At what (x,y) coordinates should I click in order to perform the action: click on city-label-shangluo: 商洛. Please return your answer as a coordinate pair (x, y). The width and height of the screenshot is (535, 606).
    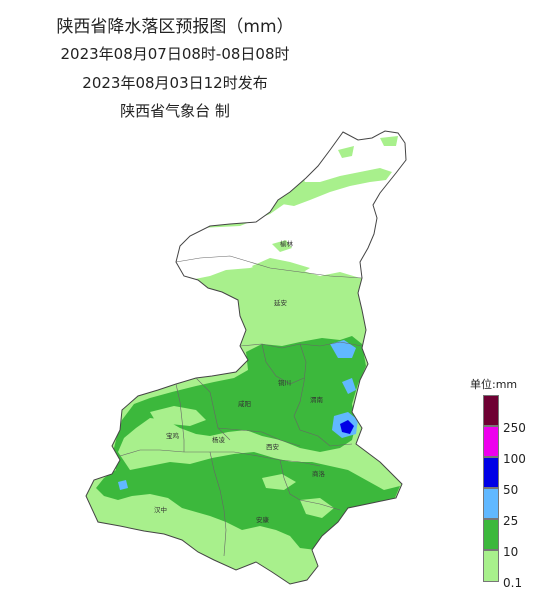
    Looking at the image, I should click on (319, 473).